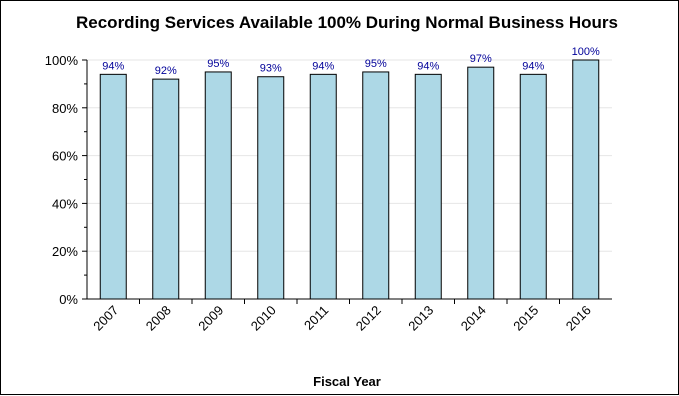 This screenshot has height=396, width=679. Describe the element at coordinates (65, 156) in the screenshot. I see `y-tick-label: 60%` at that location.